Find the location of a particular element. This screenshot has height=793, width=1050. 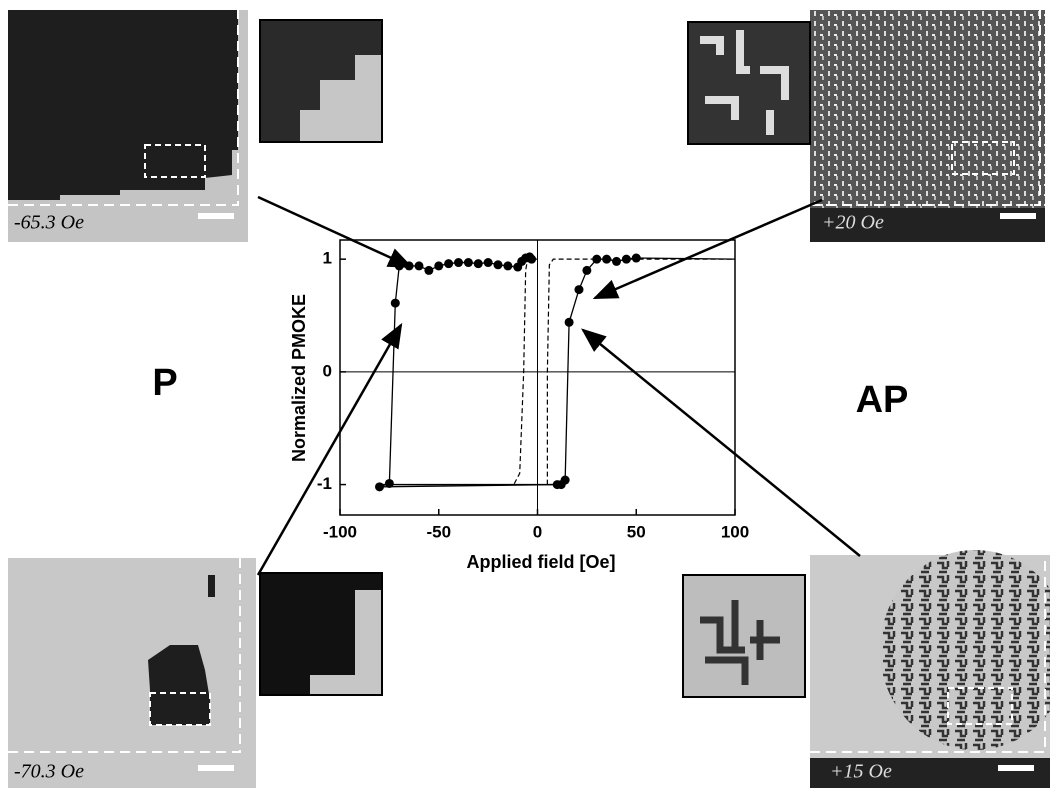

state-label: AP is located at coordinates (882, 400).